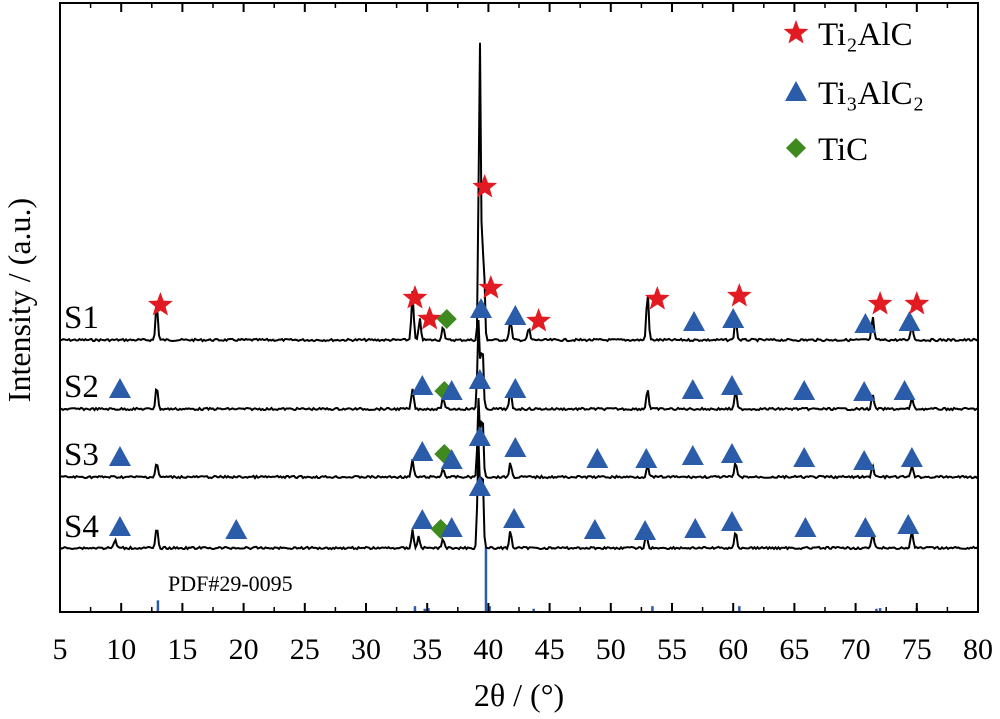 The width and height of the screenshot is (1000, 719). I want to click on series-label: S1, so click(81, 318).